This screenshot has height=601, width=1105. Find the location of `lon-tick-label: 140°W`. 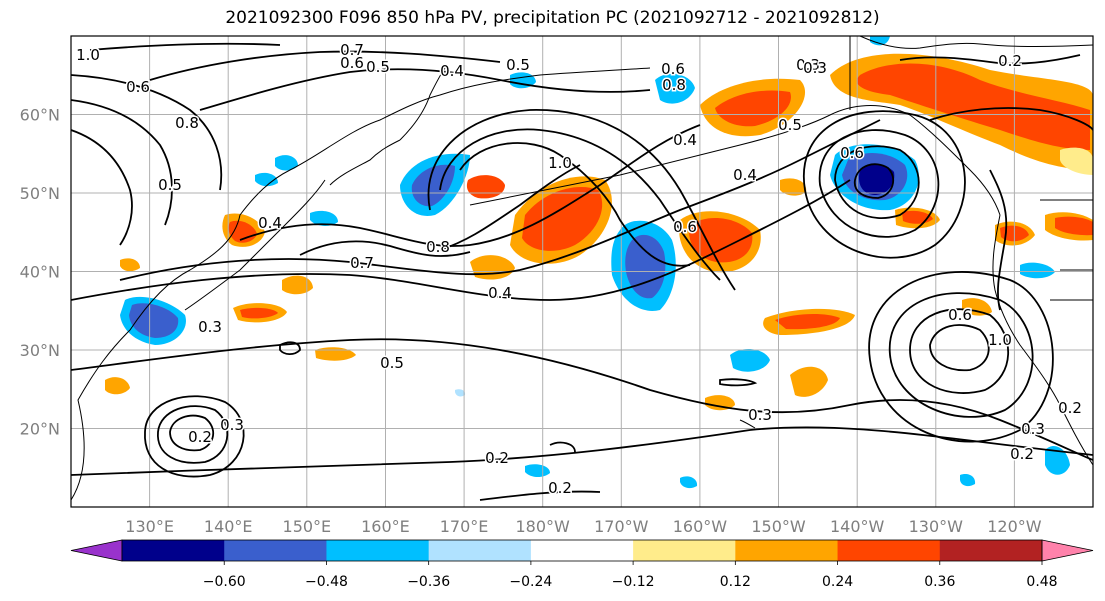

lon-tick-label: 140°W is located at coordinates (857, 526).